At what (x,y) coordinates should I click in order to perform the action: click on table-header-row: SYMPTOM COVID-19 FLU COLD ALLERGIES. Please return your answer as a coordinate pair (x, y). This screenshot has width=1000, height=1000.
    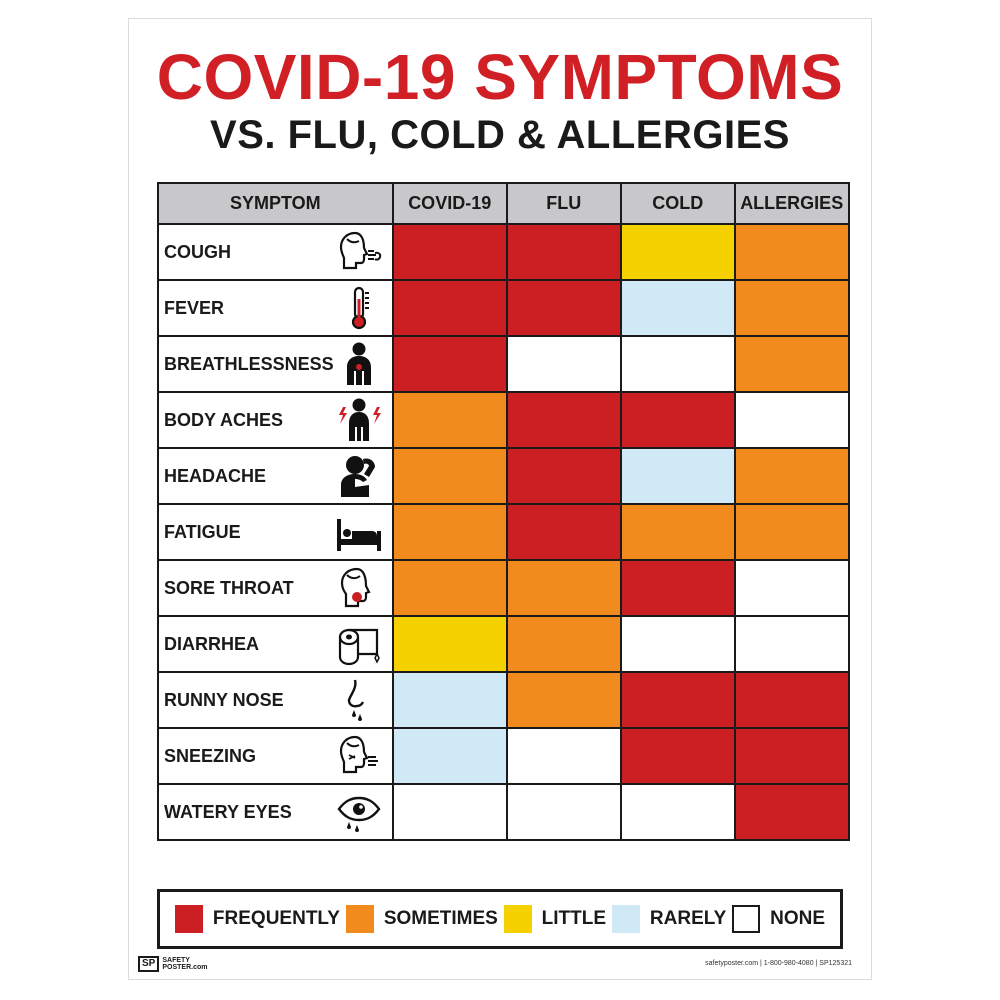
    Looking at the image, I should click on (503, 203).